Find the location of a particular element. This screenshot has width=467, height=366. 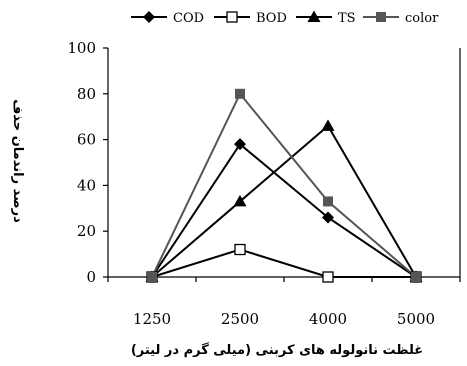

y-tick-label: 40 is located at coordinates (86, 185).